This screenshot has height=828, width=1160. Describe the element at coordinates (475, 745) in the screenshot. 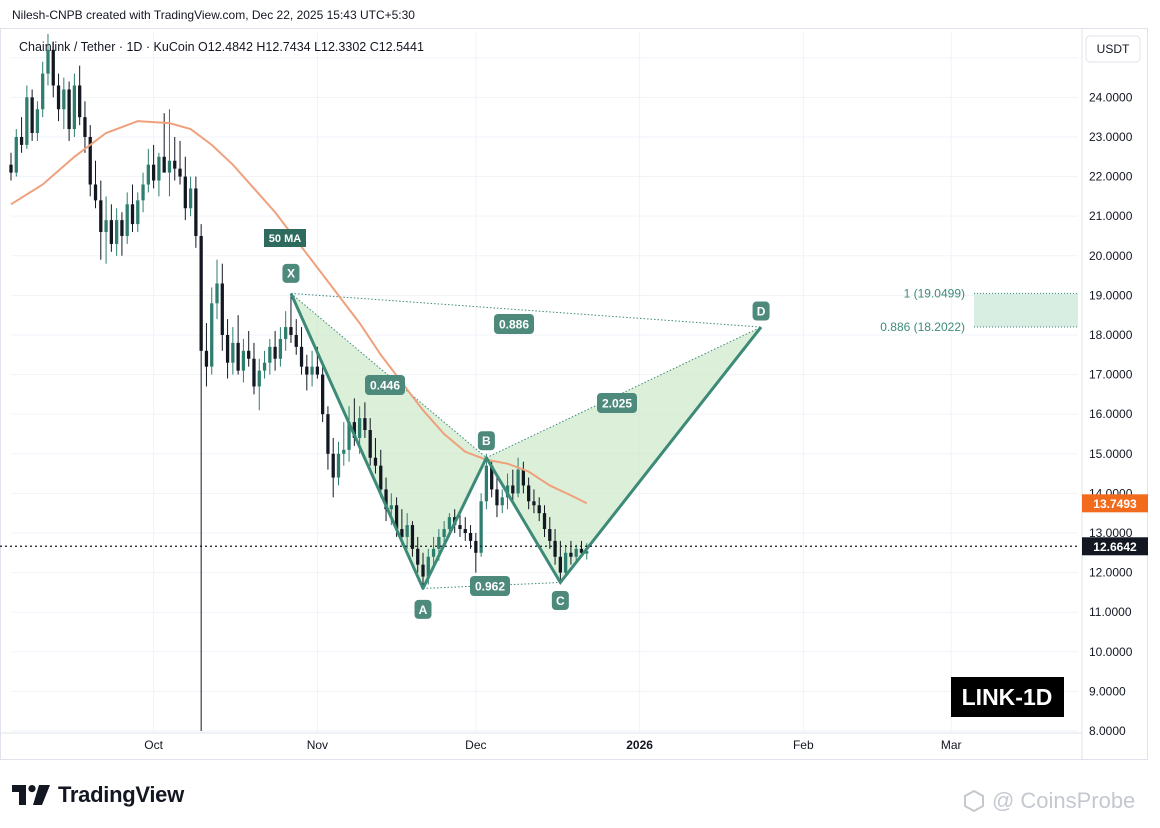

I see `x-tick-label: Dec` at that location.